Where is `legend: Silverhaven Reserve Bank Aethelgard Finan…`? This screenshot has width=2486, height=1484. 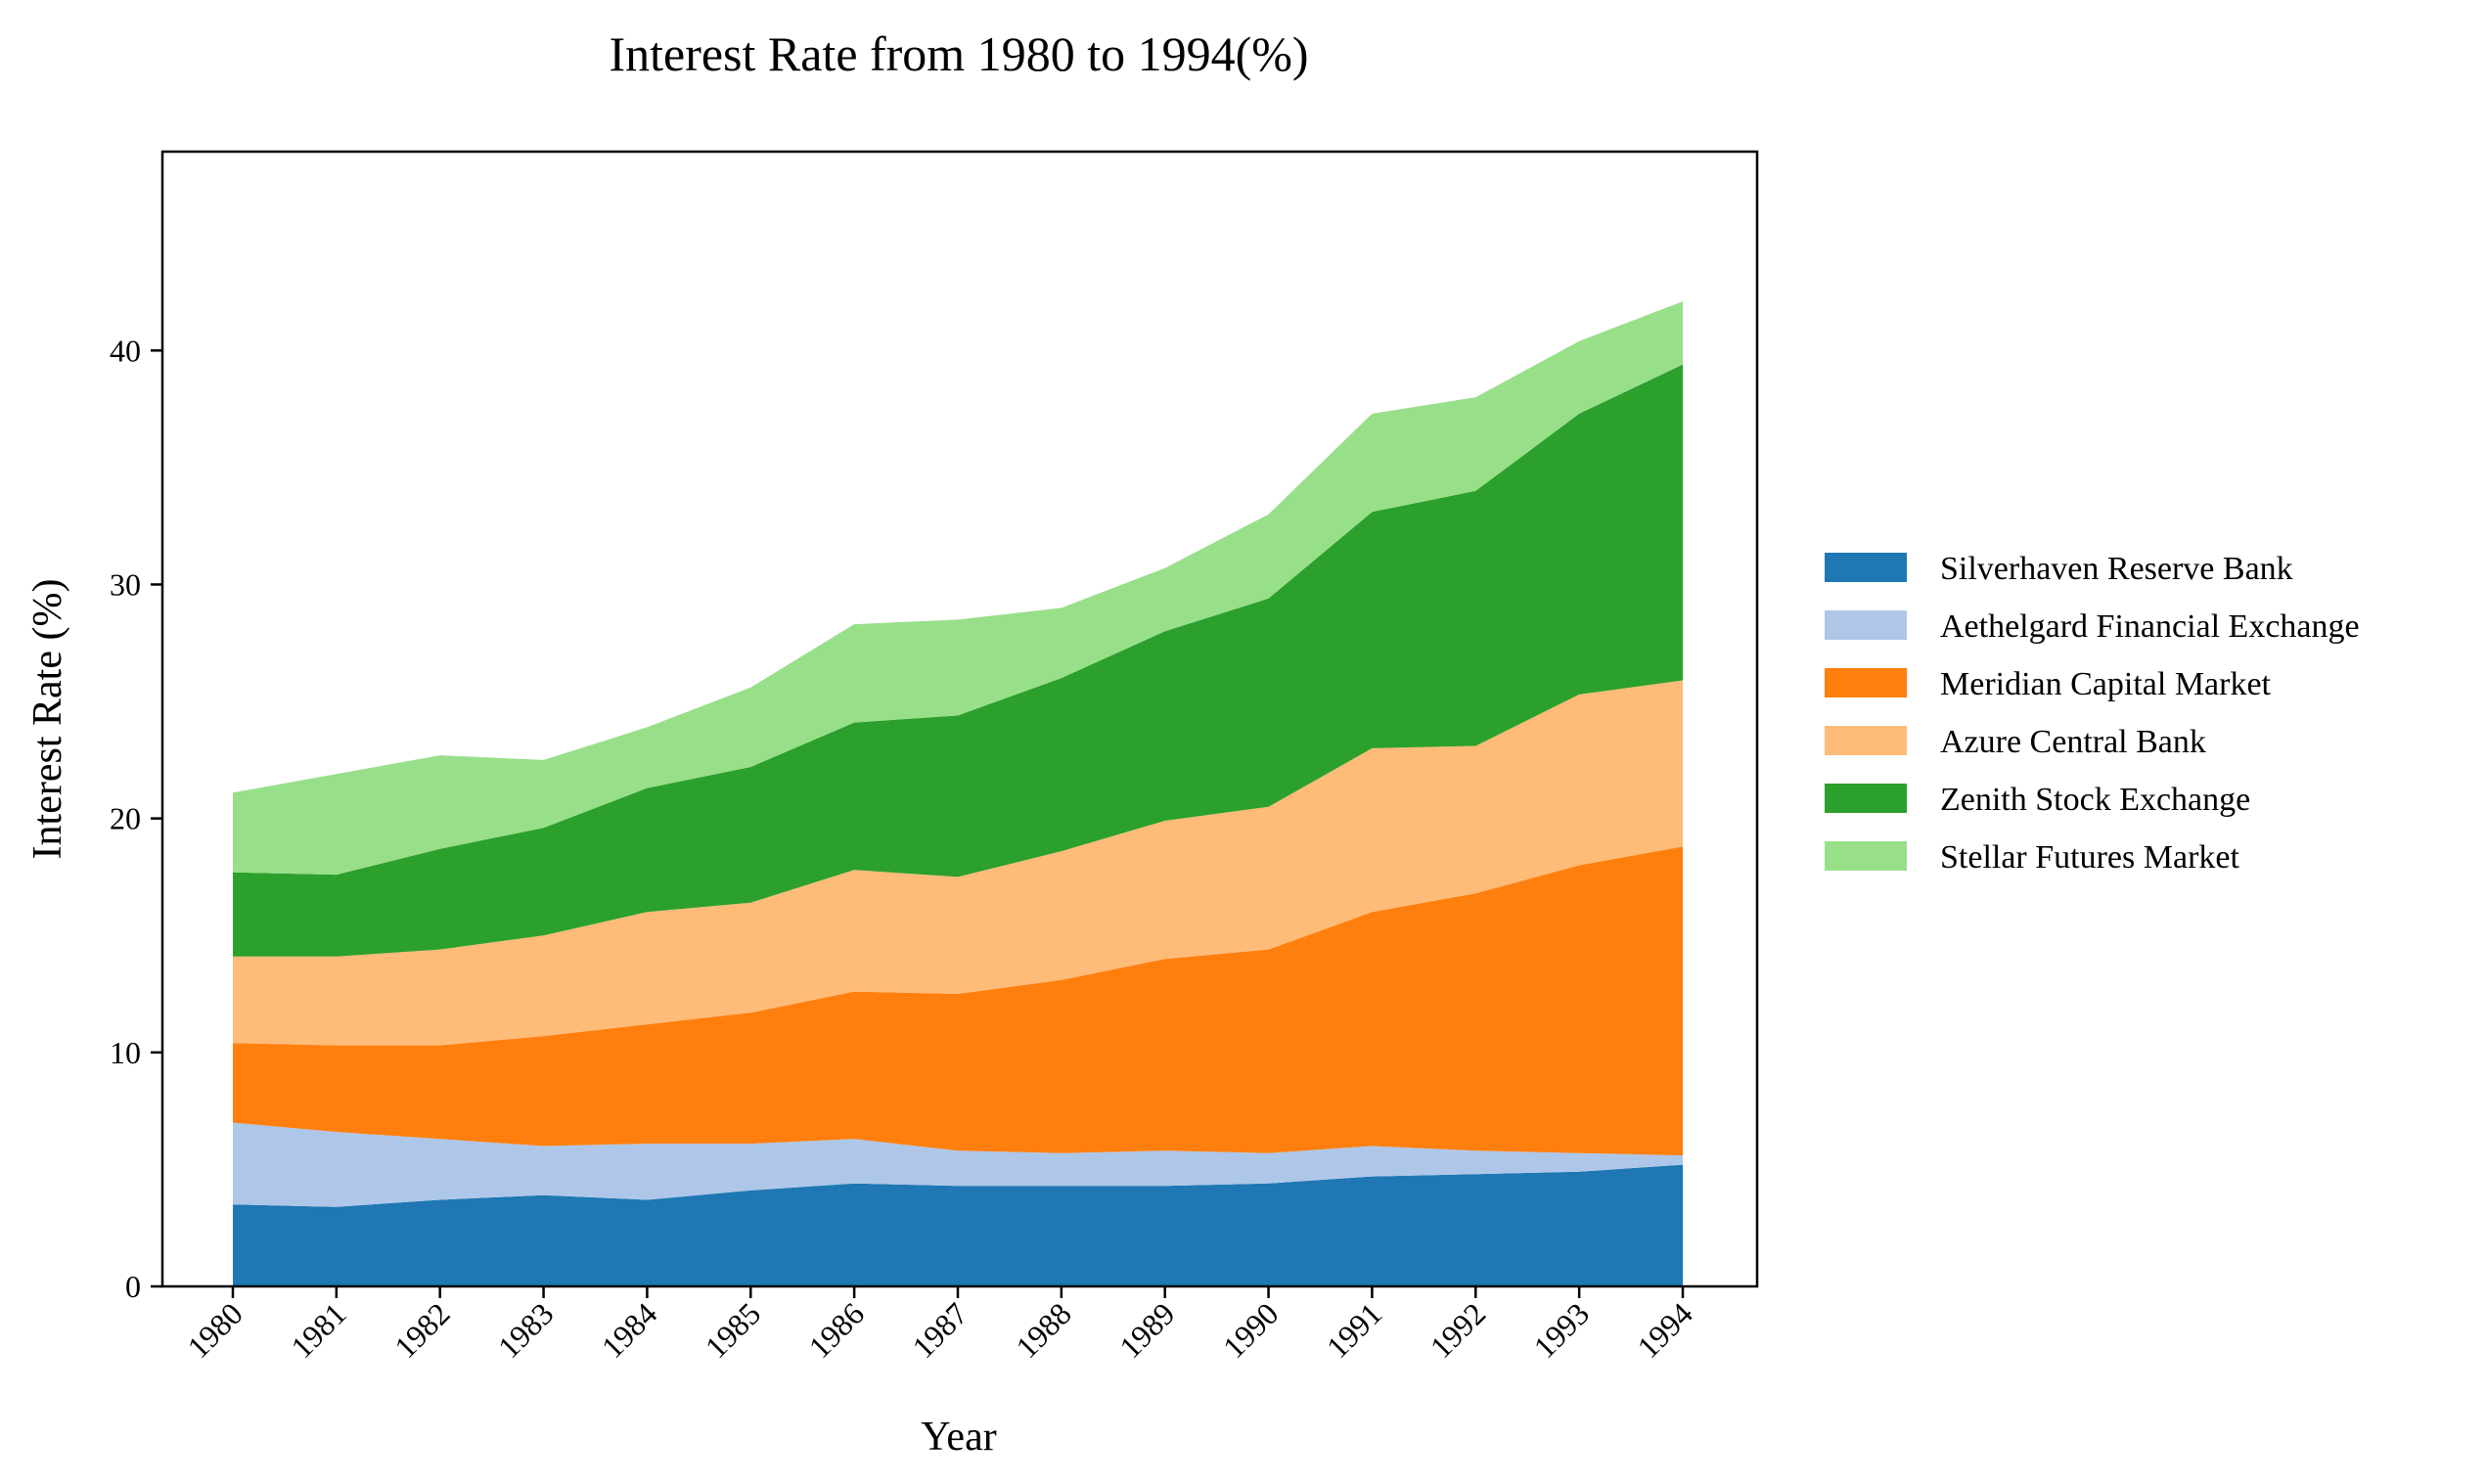 legend: Silverhaven Reserve Bank Aethelgard Finan… is located at coordinates (2092, 713).